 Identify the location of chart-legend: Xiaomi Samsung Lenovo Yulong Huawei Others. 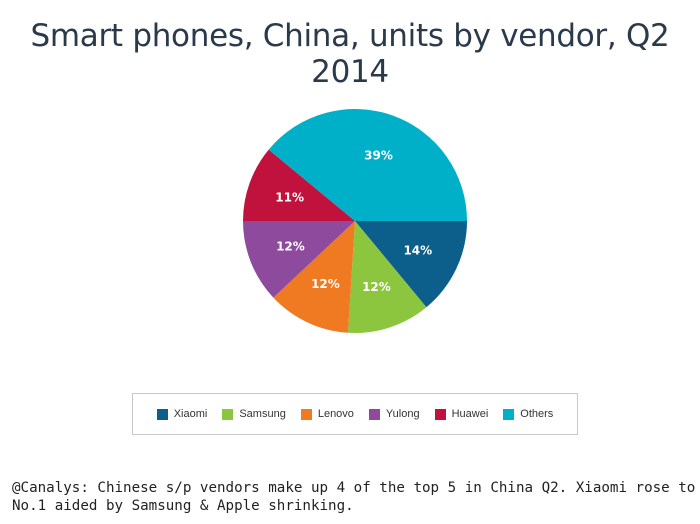
(355, 414).